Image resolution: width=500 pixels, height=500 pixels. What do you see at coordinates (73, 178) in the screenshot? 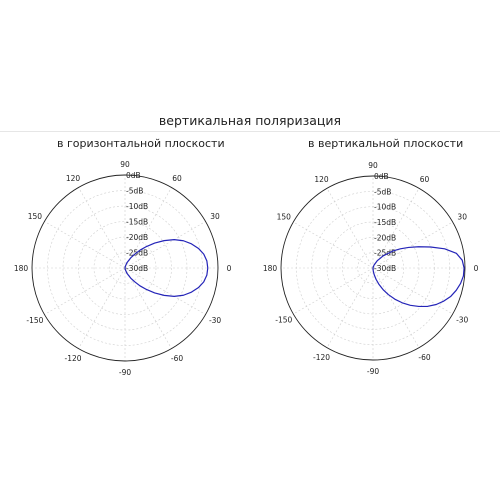
I see `left-angle-tick-label: 120` at bounding box center [73, 178].